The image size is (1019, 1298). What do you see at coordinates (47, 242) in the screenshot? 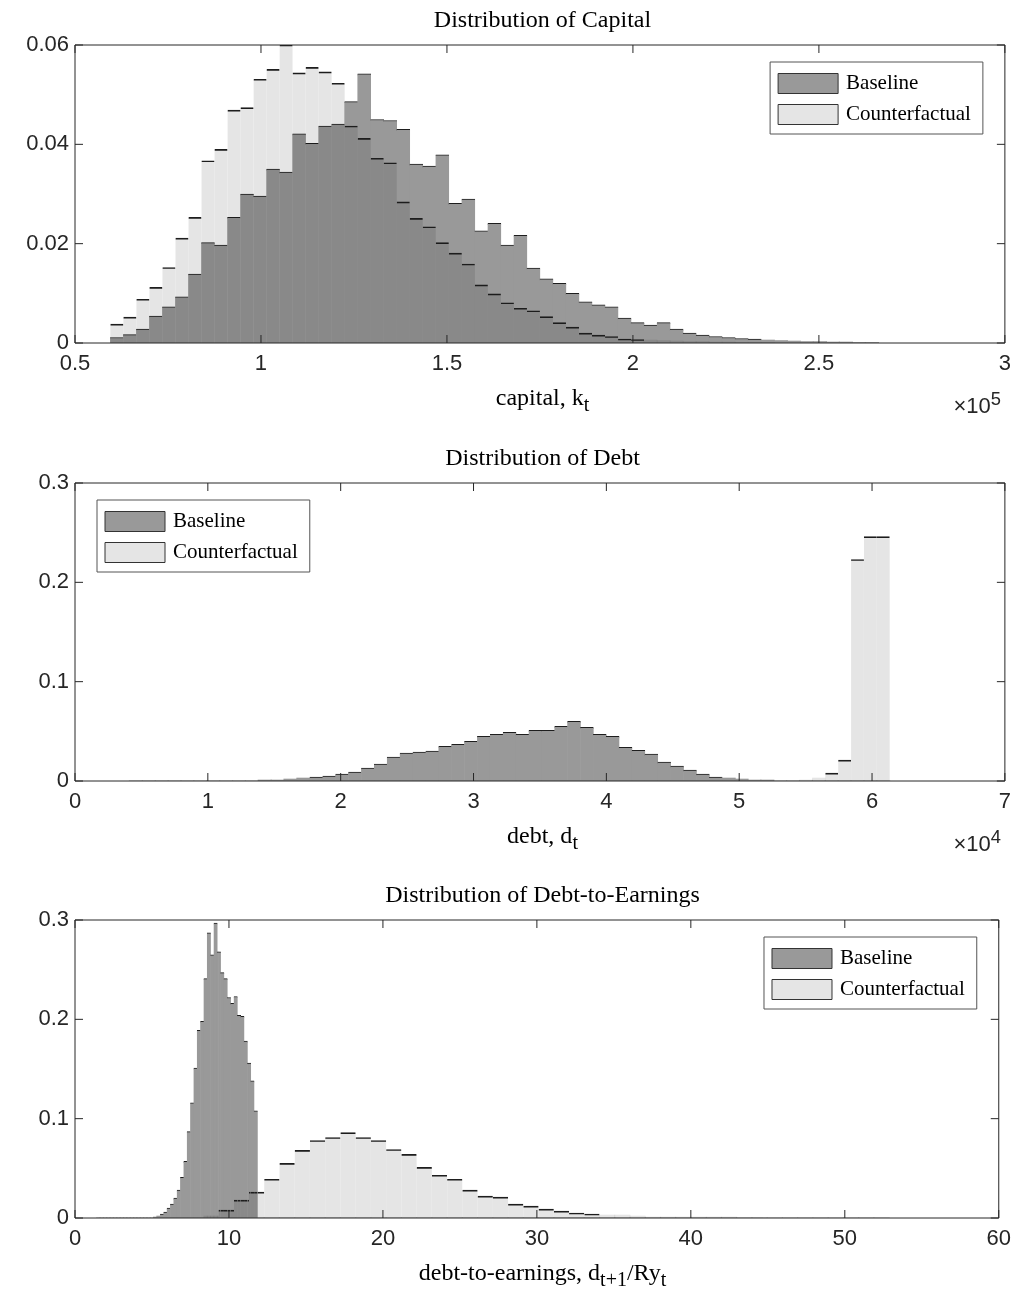
I see `y-tick-label: 0.02` at bounding box center [47, 242].